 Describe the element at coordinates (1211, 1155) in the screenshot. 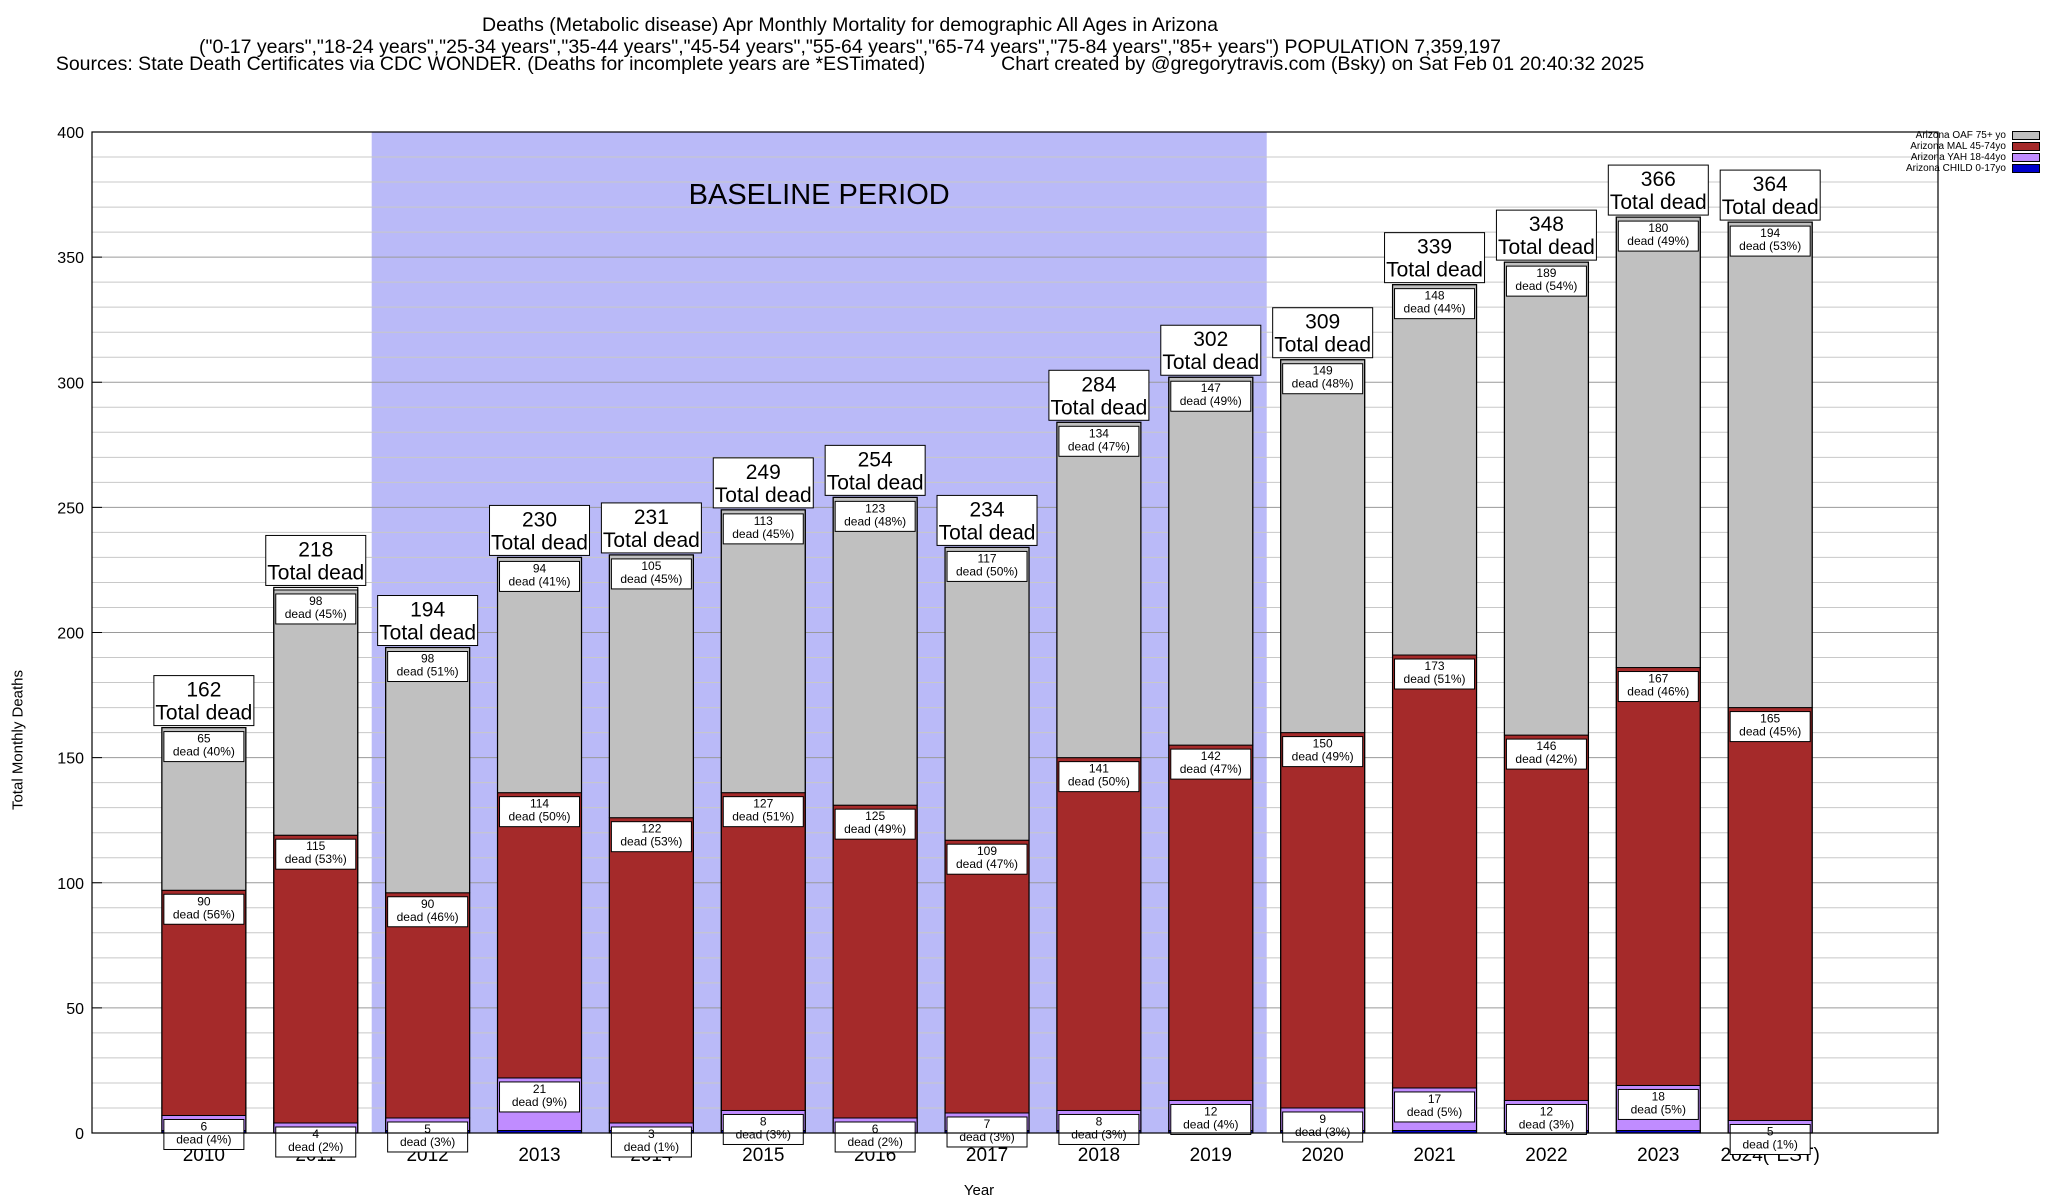

I see `x-tick-label: 2019` at that location.